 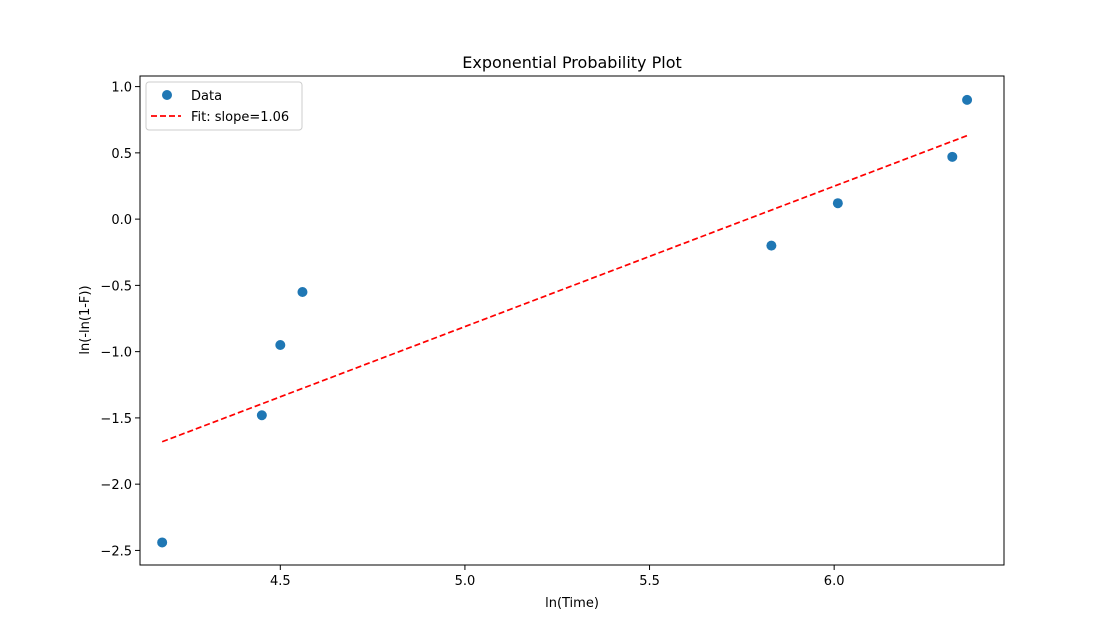 What do you see at coordinates (206, 96) in the screenshot?
I see `legend-data-label: Data` at bounding box center [206, 96].